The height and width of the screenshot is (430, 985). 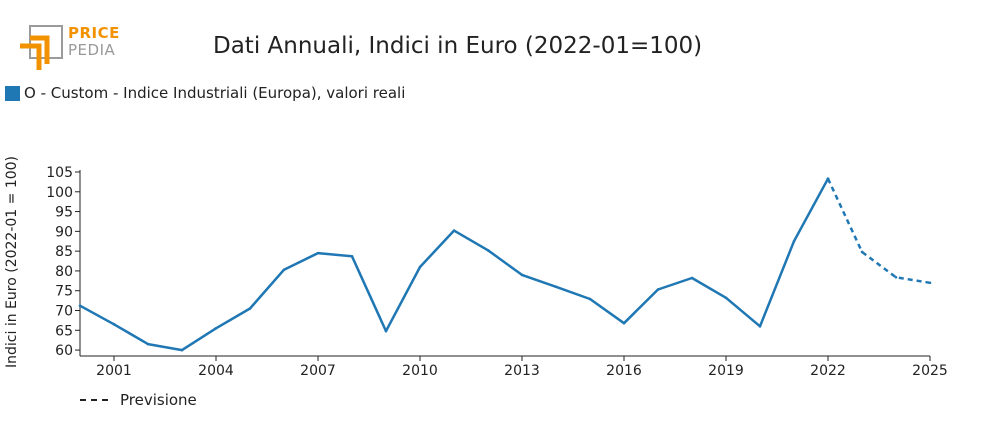 I want to click on y-tick-label: 95, so click(x=64, y=213).